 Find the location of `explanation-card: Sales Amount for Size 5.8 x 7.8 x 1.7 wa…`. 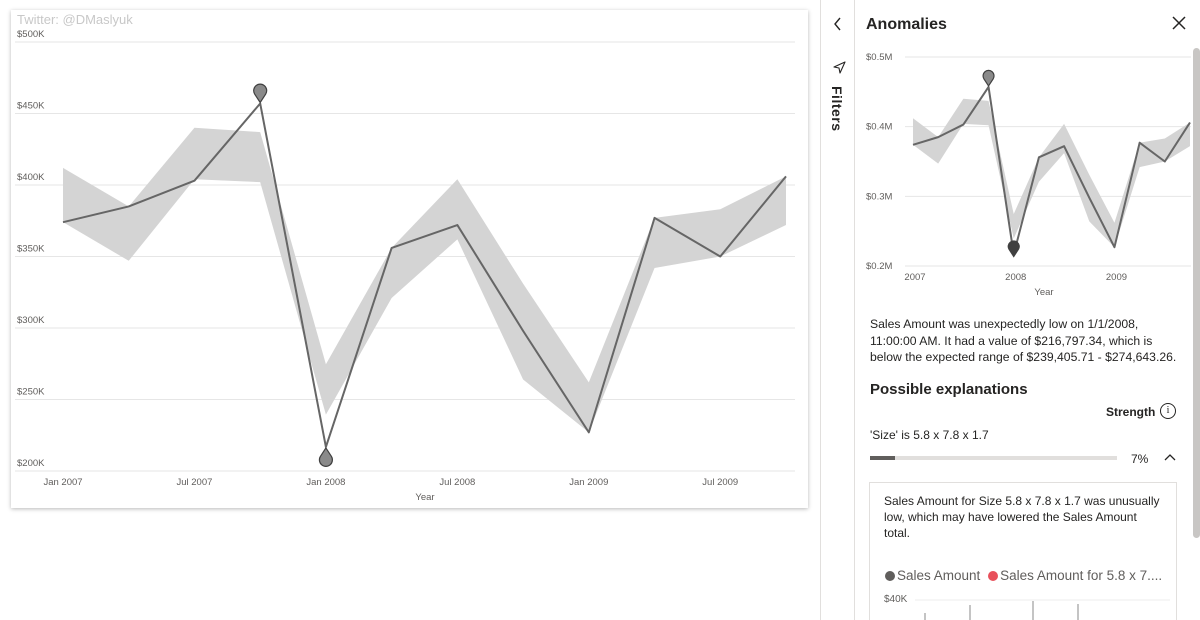

explanation-card: Sales Amount for Size 5.8 x 7.8 x 1.7 wa… is located at coordinates (1023, 551).